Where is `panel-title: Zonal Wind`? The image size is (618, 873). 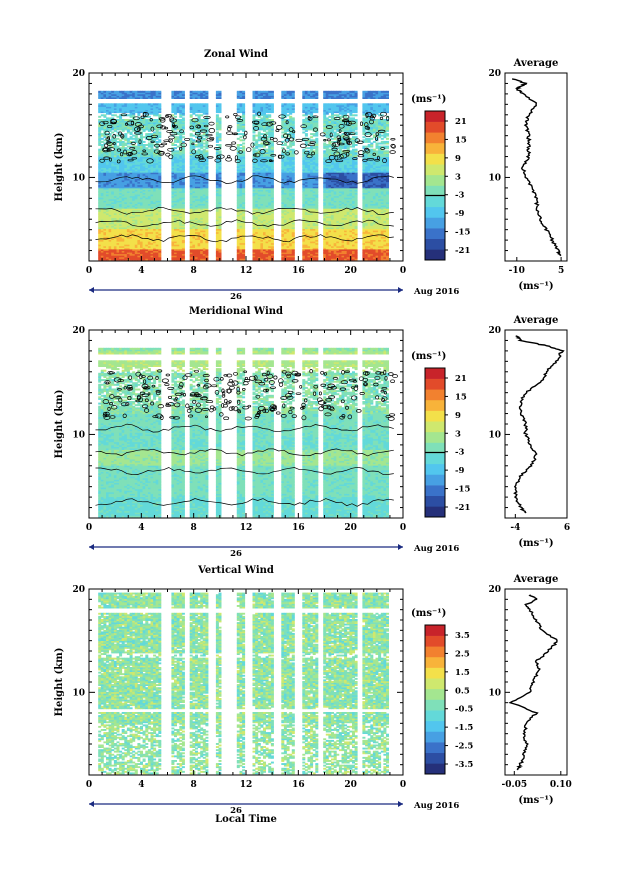
panel-title: Zonal Wind is located at coordinates (236, 54).